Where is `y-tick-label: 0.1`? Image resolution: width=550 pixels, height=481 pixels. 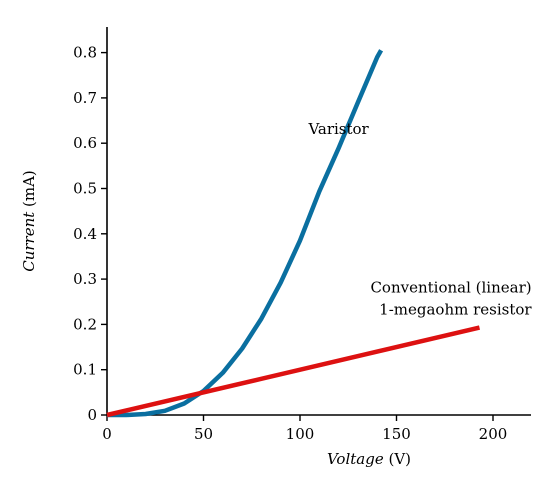 y-tick-label: 0.1 is located at coordinates (85, 370).